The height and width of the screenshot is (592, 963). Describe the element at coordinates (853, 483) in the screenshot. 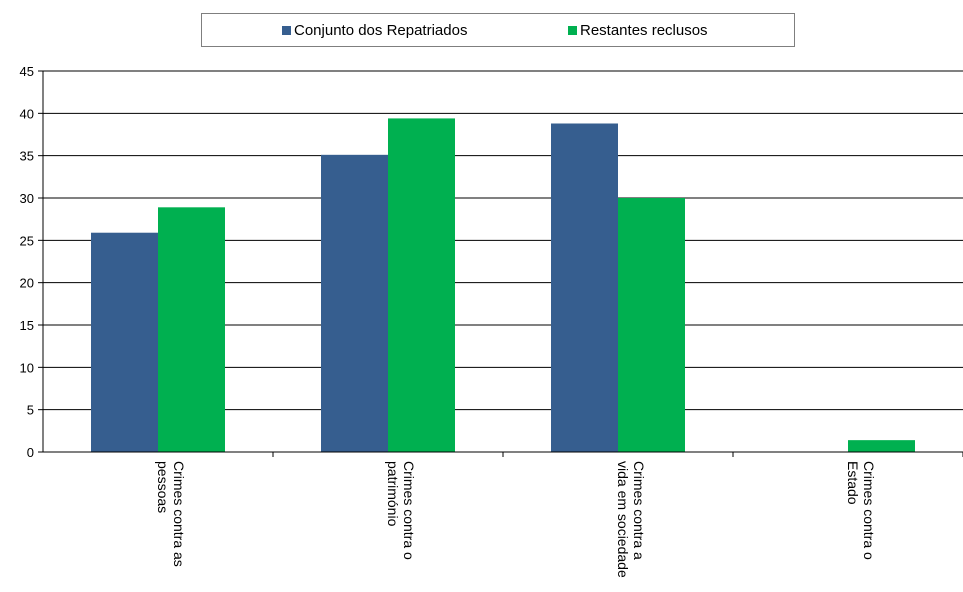

I see `x-category-label-line: Estado` at that location.